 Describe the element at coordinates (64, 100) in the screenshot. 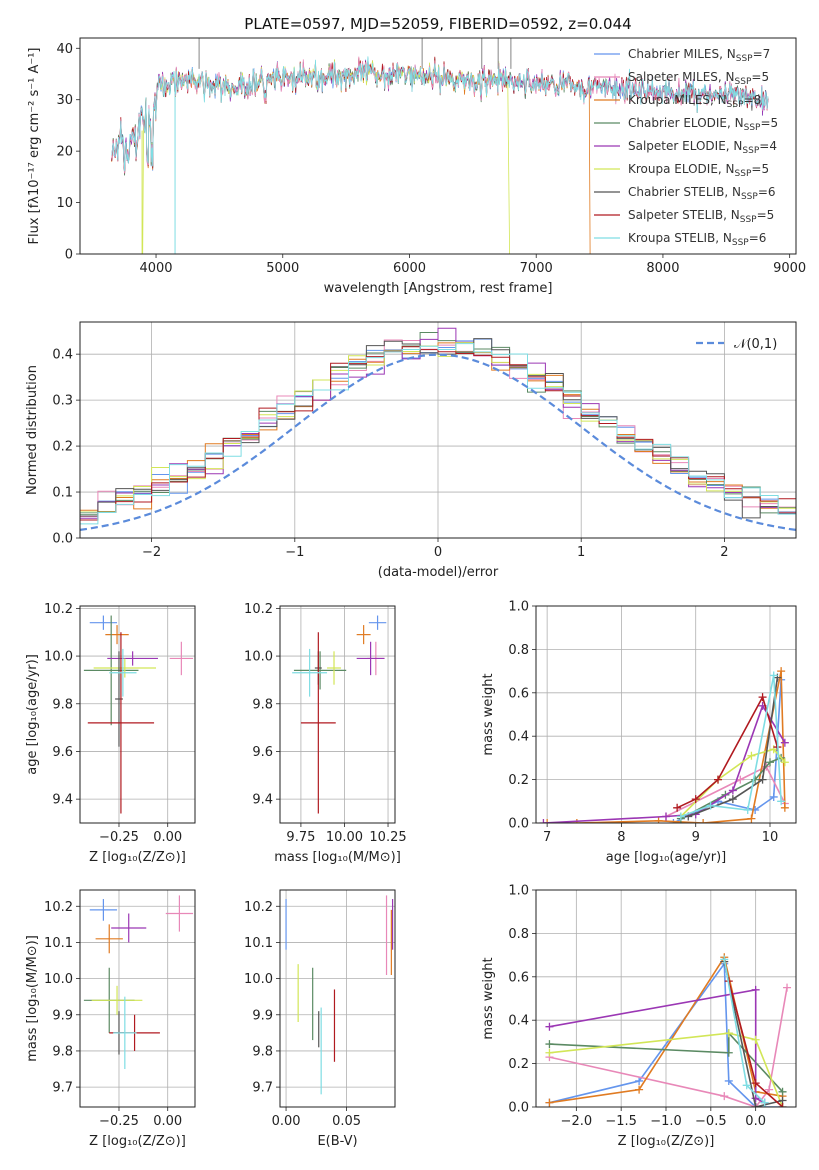

I see `spectrum-ytick-label-3: 30` at that location.